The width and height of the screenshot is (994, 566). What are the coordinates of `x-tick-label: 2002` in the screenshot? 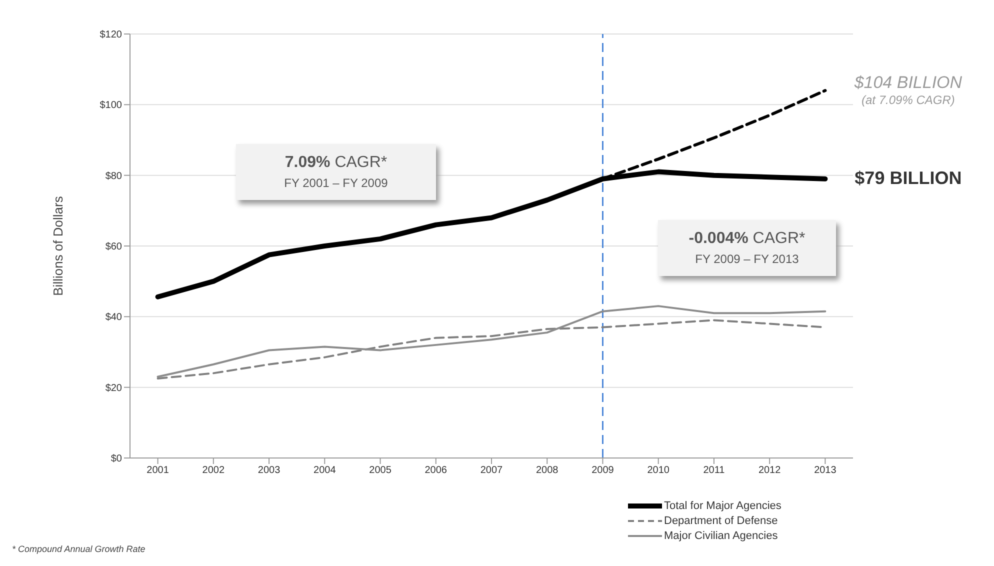 It's located at (213, 470).